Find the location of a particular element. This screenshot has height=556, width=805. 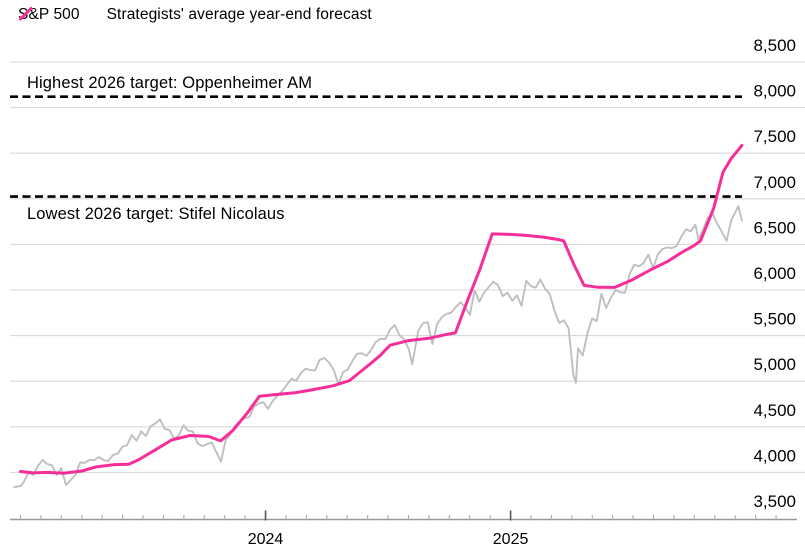

y-axis-tick-label: 7,000 is located at coordinates (774, 182).